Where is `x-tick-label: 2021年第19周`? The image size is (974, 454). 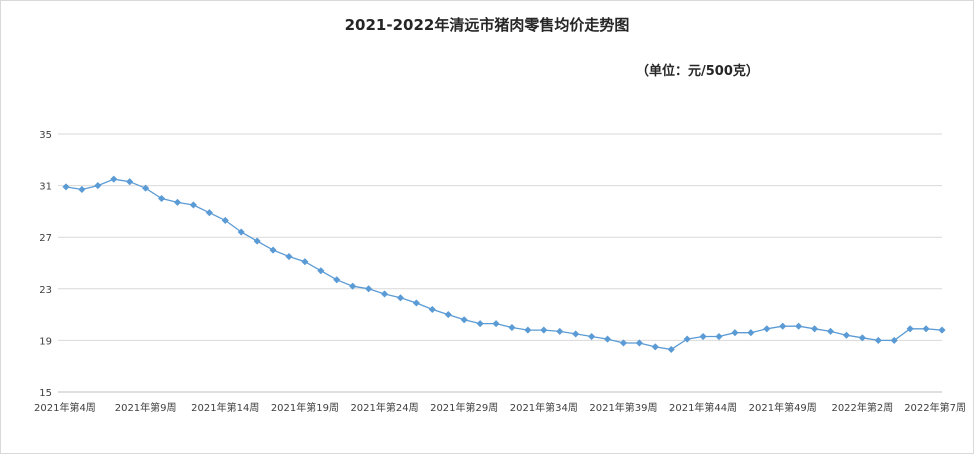
x-tick-label: 2021年第19周 is located at coordinates (305, 407).